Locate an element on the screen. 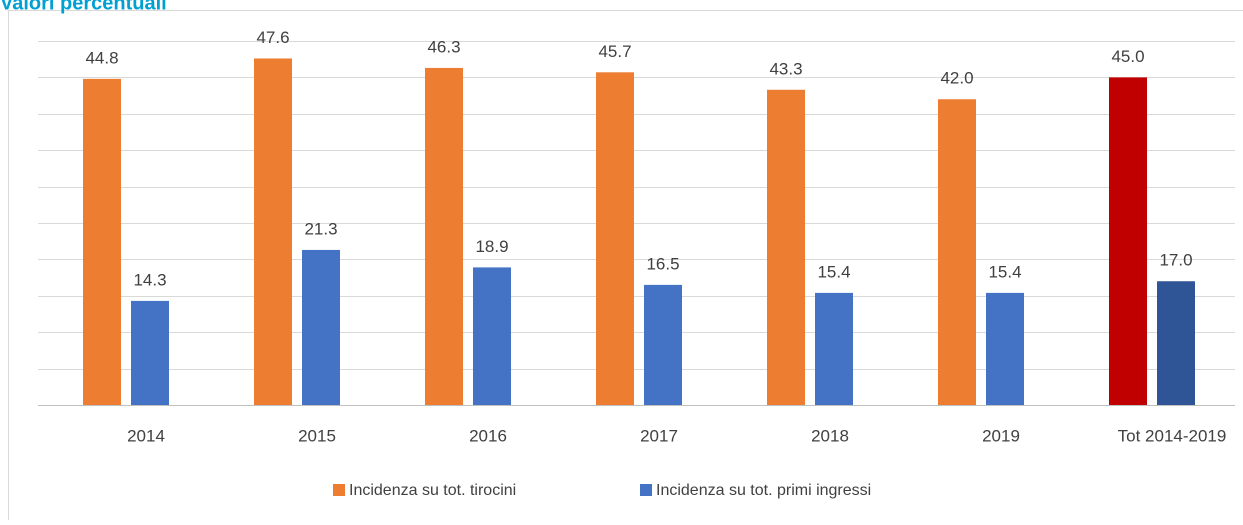 The height and width of the screenshot is (525, 1243). data-label: 46.3 is located at coordinates (443, 46).